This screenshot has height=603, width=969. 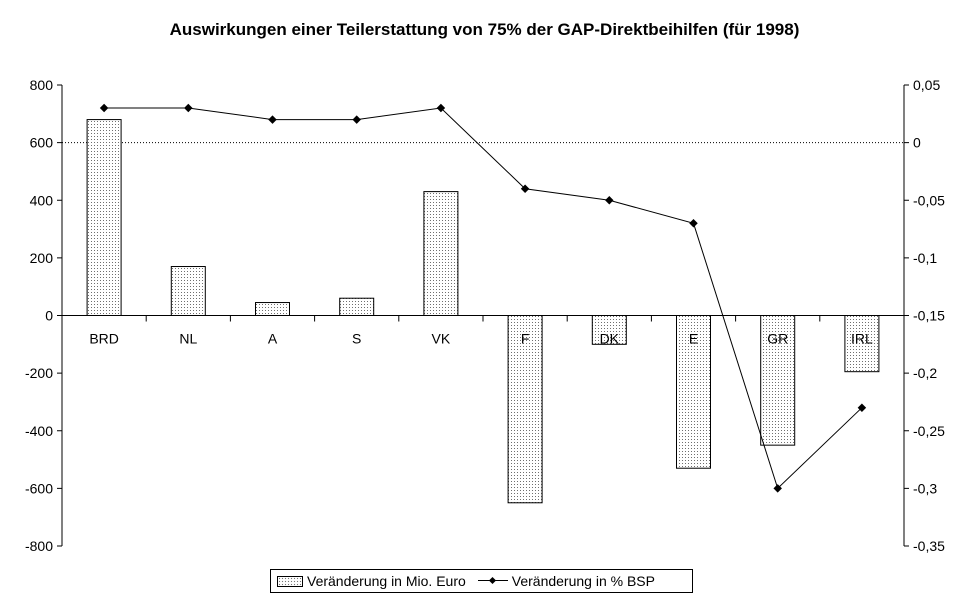 I want to click on bar-swatch-icon, so click(x=290, y=581).